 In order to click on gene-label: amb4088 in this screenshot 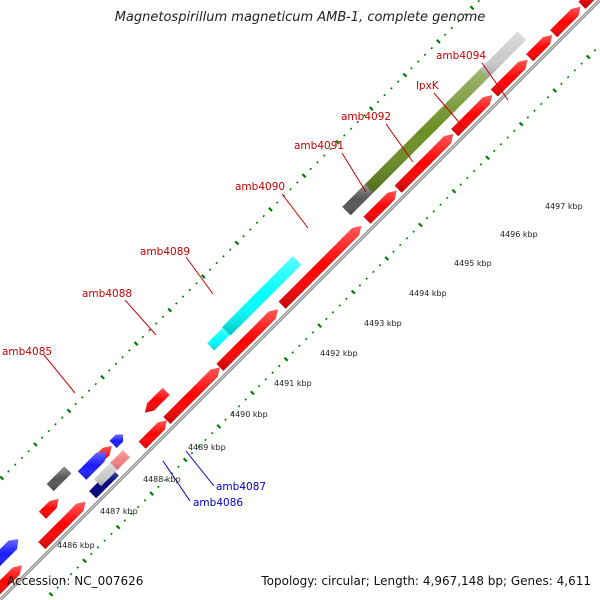, I will do `click(107, 294)`.